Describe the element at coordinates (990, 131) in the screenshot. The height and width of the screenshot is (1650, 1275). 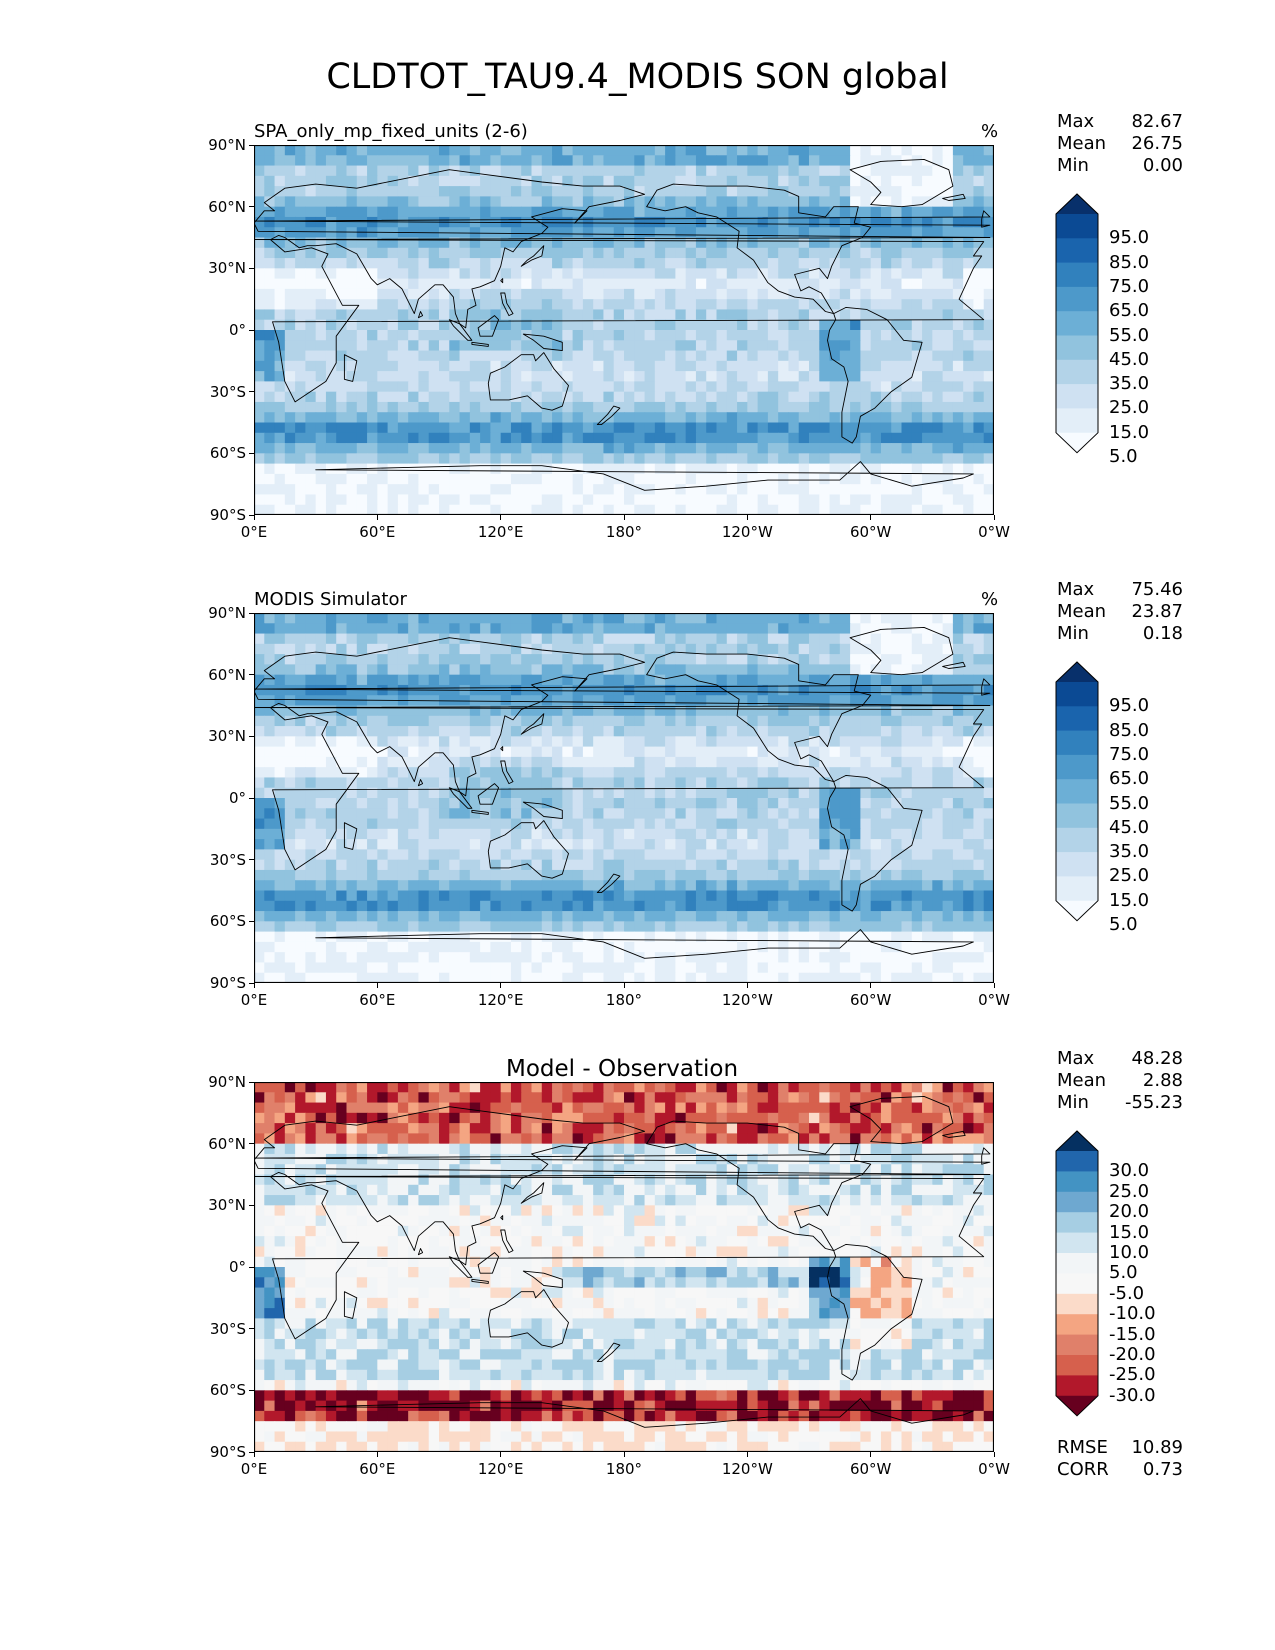
I see `panel-units-label: %` at that location.